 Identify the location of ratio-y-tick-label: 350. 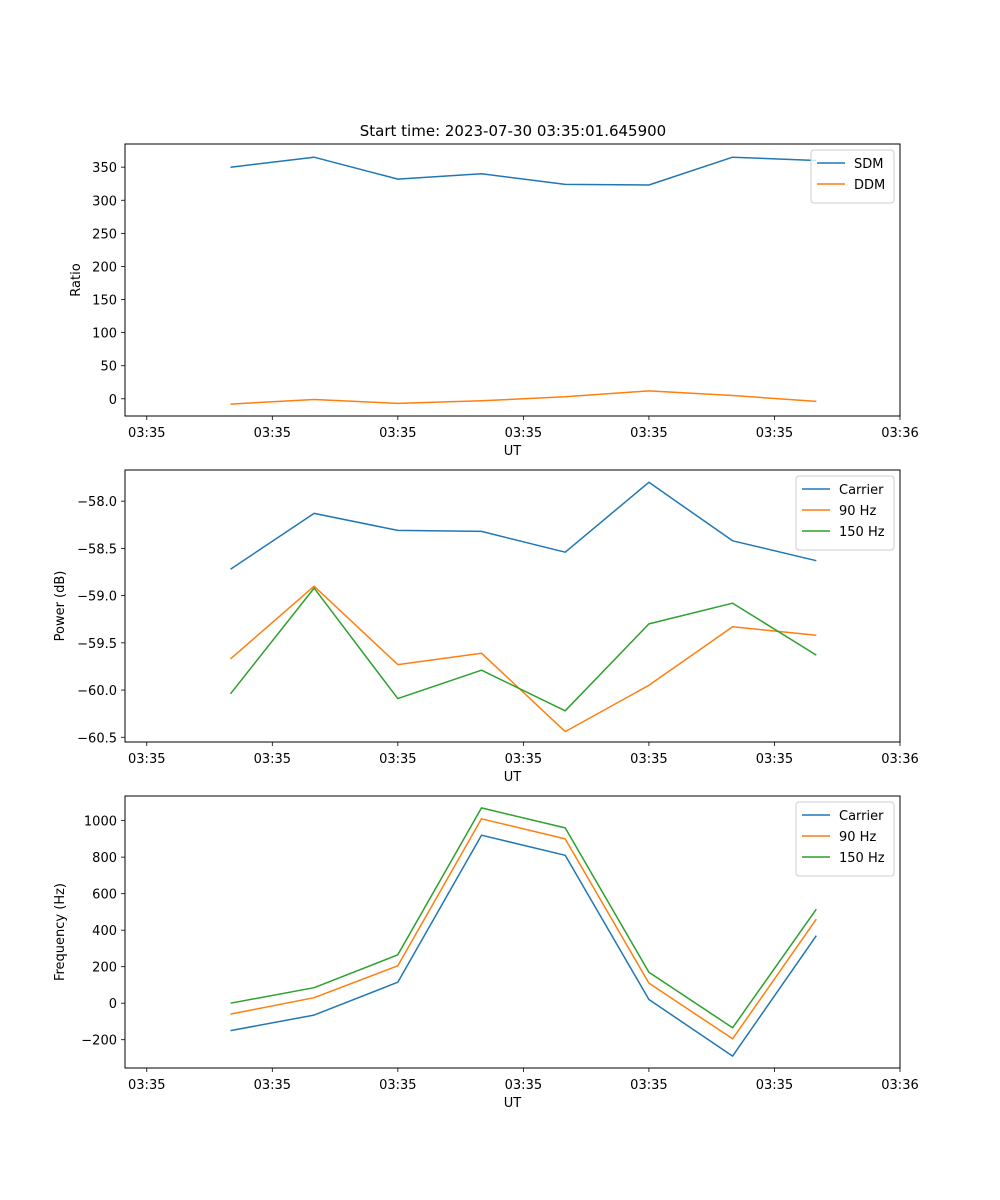
(104, 168).